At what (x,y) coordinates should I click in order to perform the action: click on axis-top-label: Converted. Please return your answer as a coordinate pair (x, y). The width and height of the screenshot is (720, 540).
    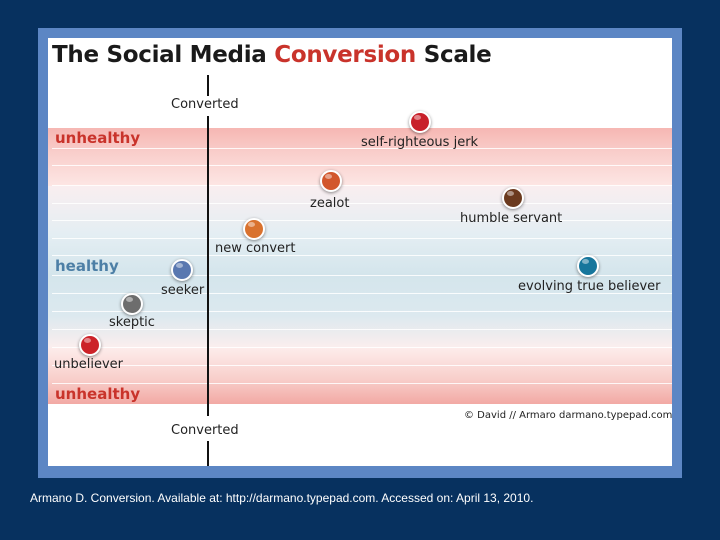
    Looking at the image, I should click on (205, 104).